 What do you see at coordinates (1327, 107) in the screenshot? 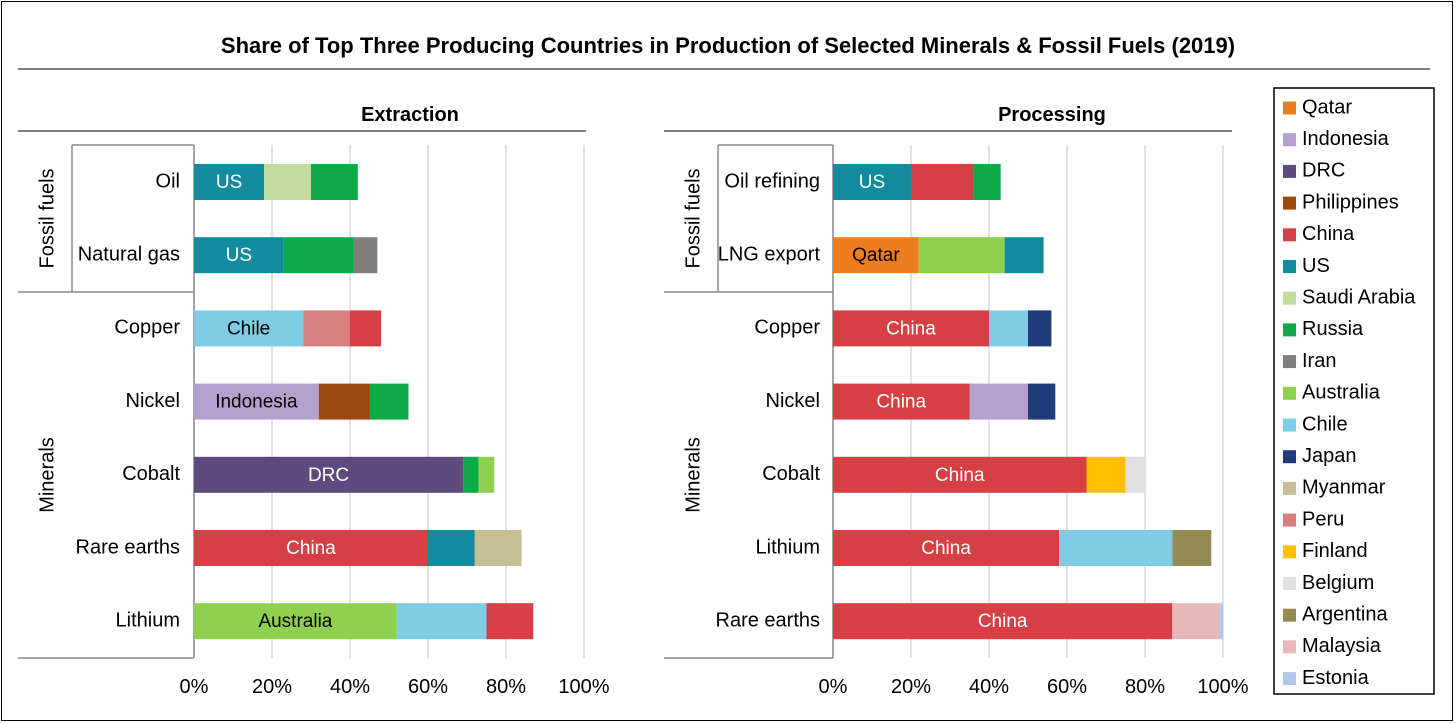
I see `legend-label-qatar: Qatar` at bounding box center [1327, 107].